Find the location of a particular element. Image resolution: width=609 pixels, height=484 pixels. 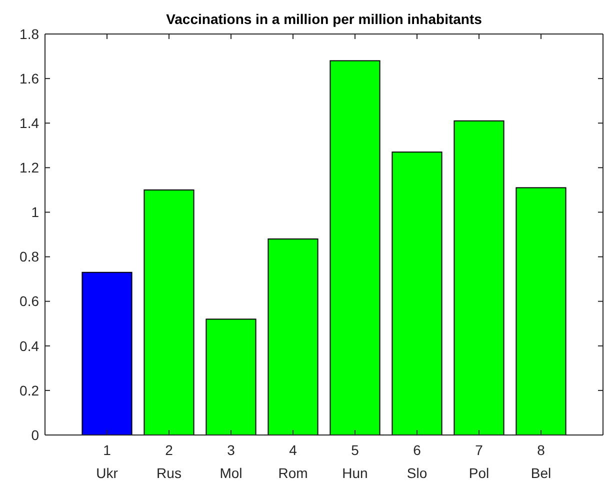

x-tick-label: 7 Pol is located at coordinates (479, 461).